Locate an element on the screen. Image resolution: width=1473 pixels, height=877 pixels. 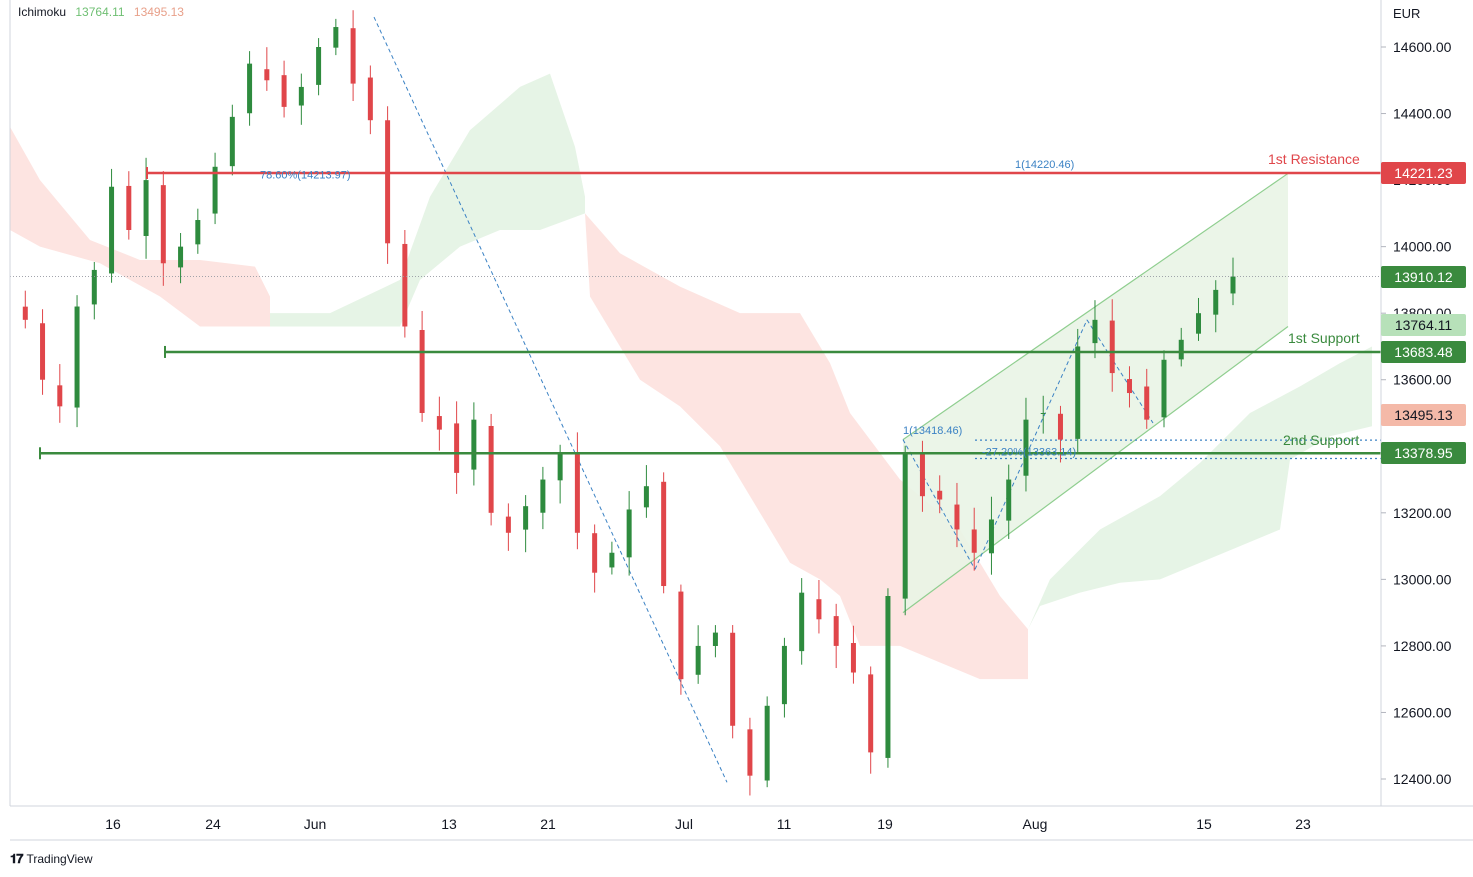
price-tag-resistance: 14221.23 is located at coordinates (1423, 173).